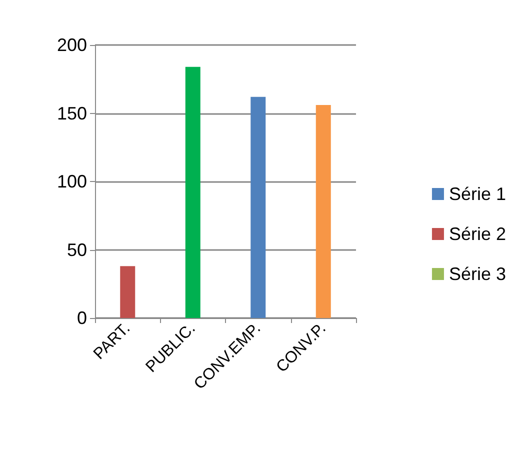  What do you see at coordinates (477, 194) in the screenshot?
I see `legend-label: Série 1` at bounding box center [477, 194].